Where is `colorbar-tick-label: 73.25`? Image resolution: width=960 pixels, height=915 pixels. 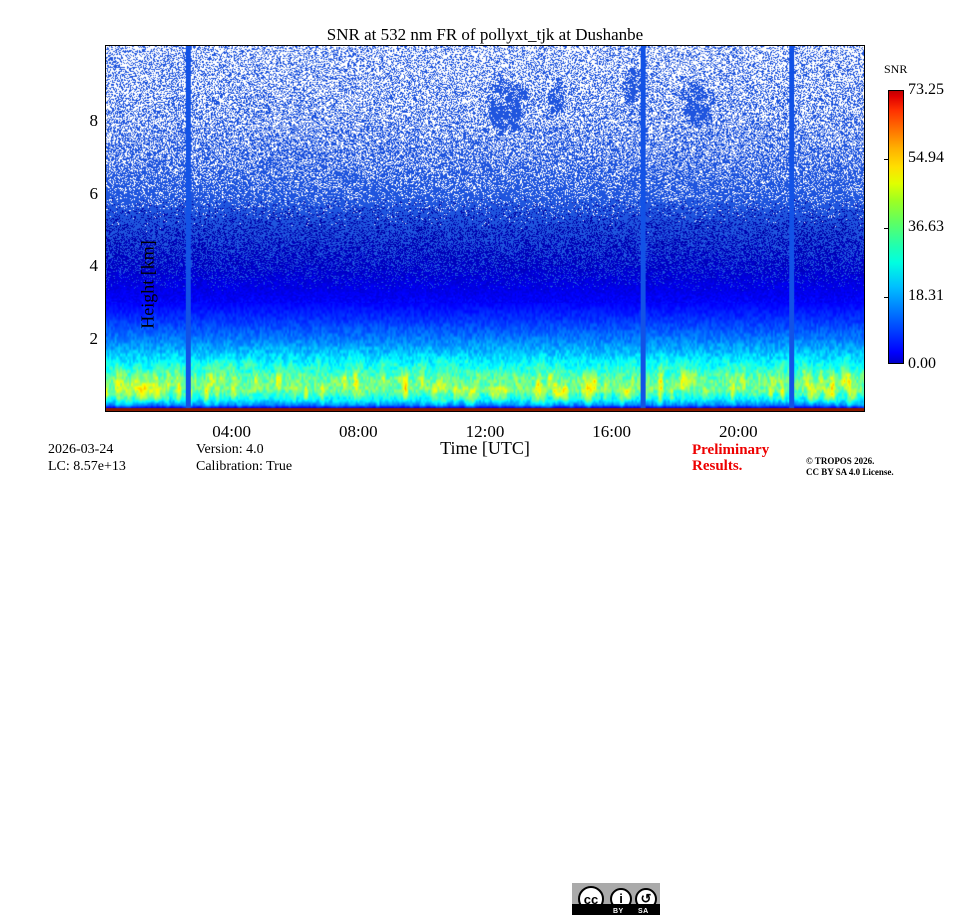
colorbar-tick-label: 73.25 is located at coordinates (926, 89).